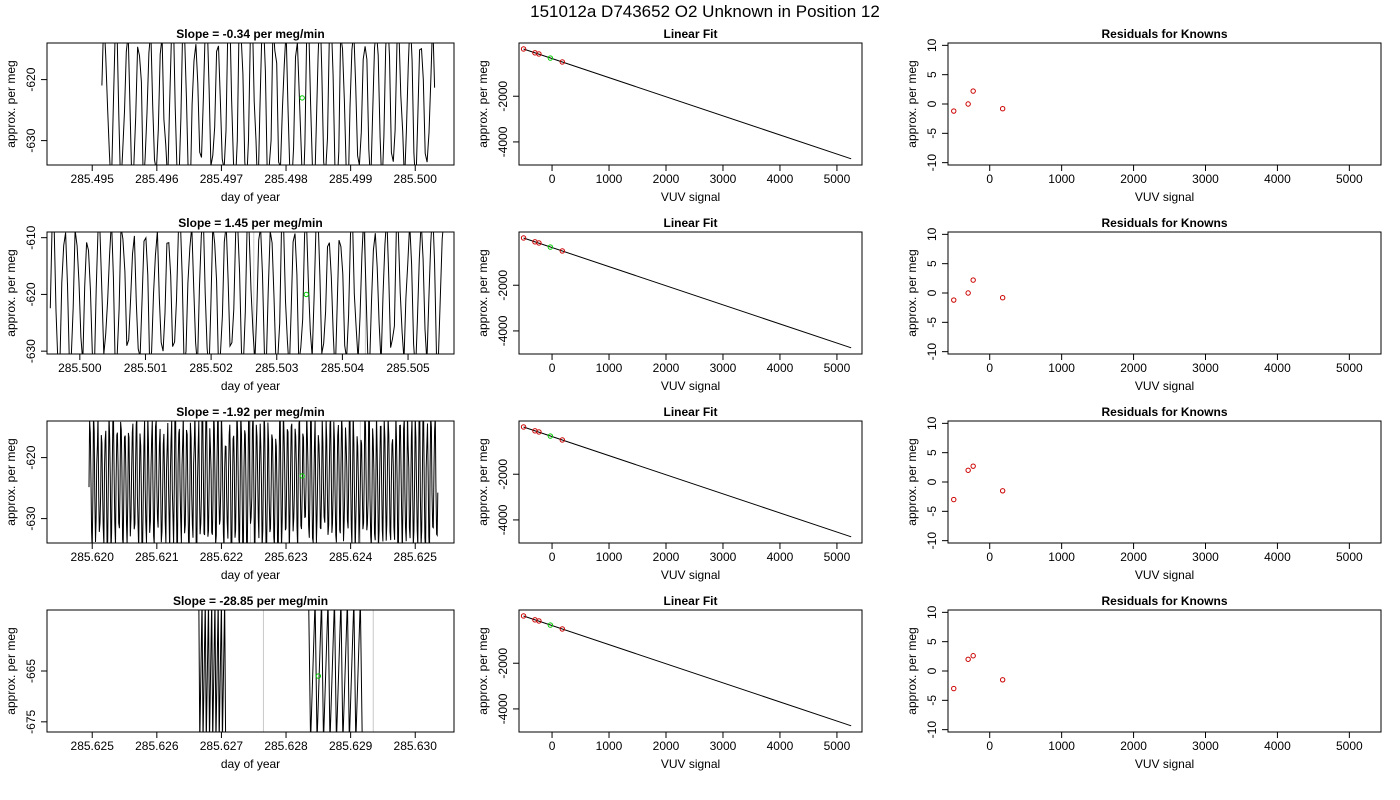 The height and width of the screenshot is (800, 1400). I want to click on panel-title: Slope = -28.85 per meg/min, so click(250, 601).